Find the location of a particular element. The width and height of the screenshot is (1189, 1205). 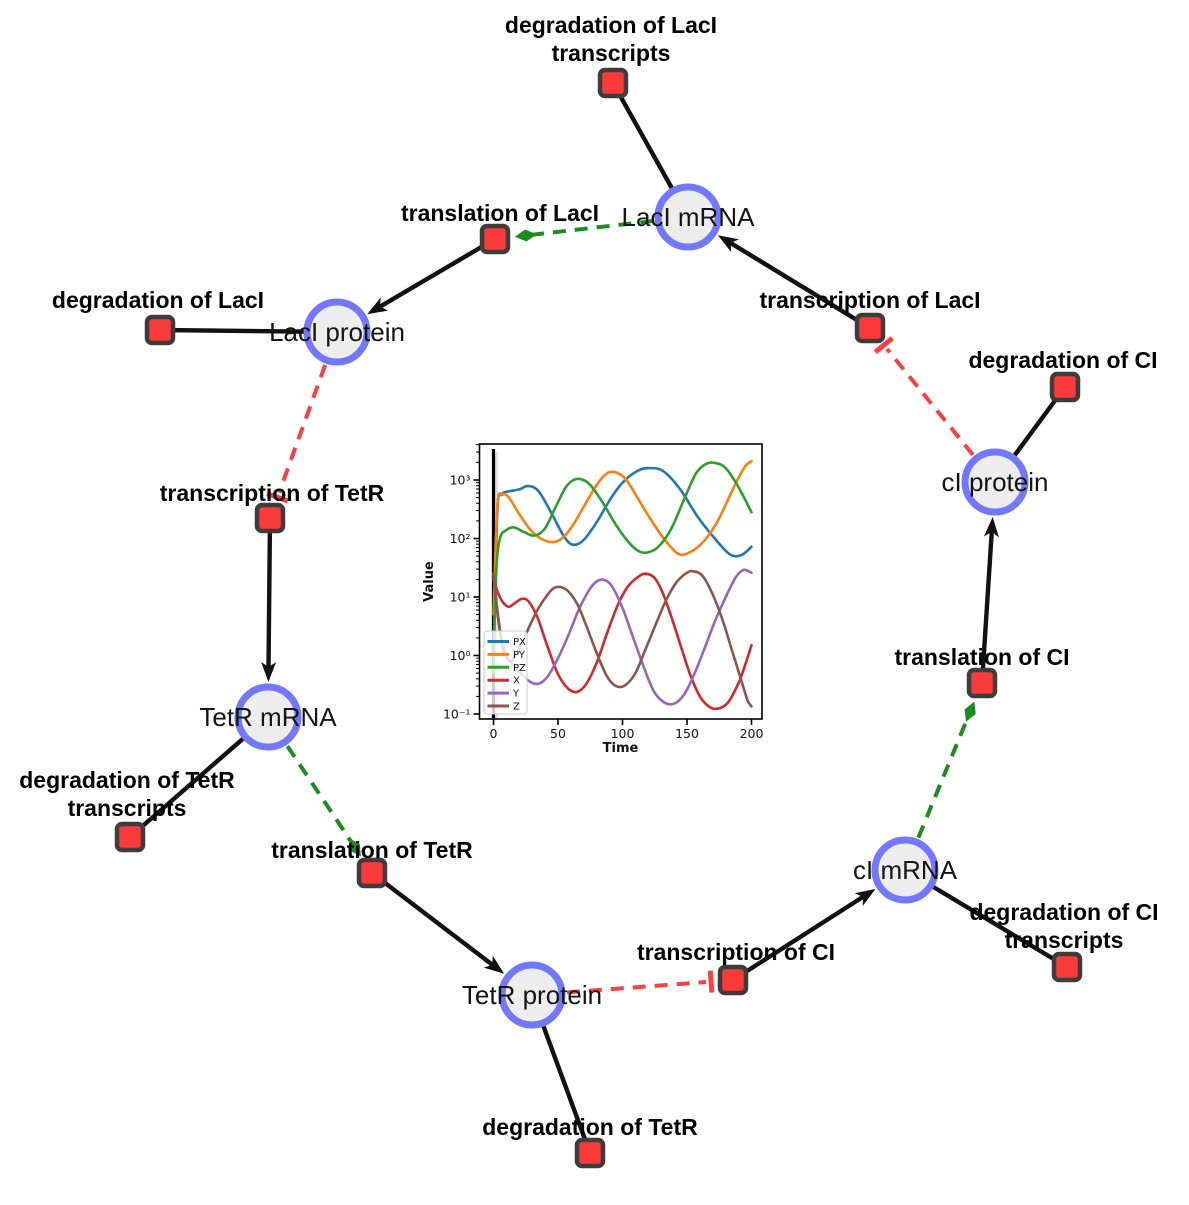

chart-legend: PX PY PZ XYZ is located at coordinates (505, 672).